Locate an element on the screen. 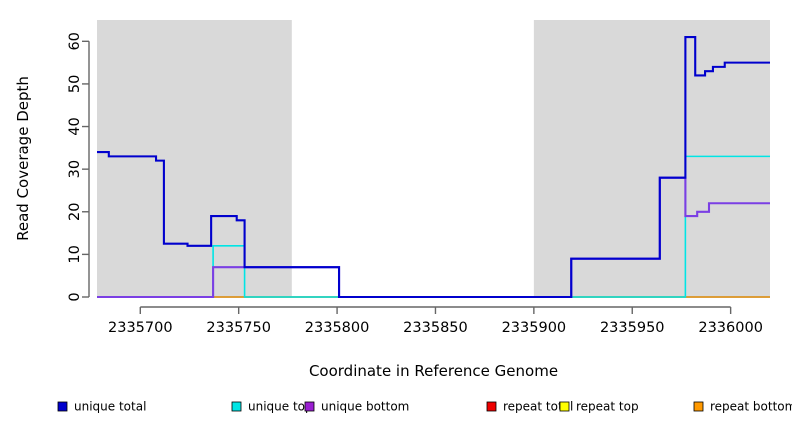  x-tick-label: 2335700 is located at coordinates (140, 328).